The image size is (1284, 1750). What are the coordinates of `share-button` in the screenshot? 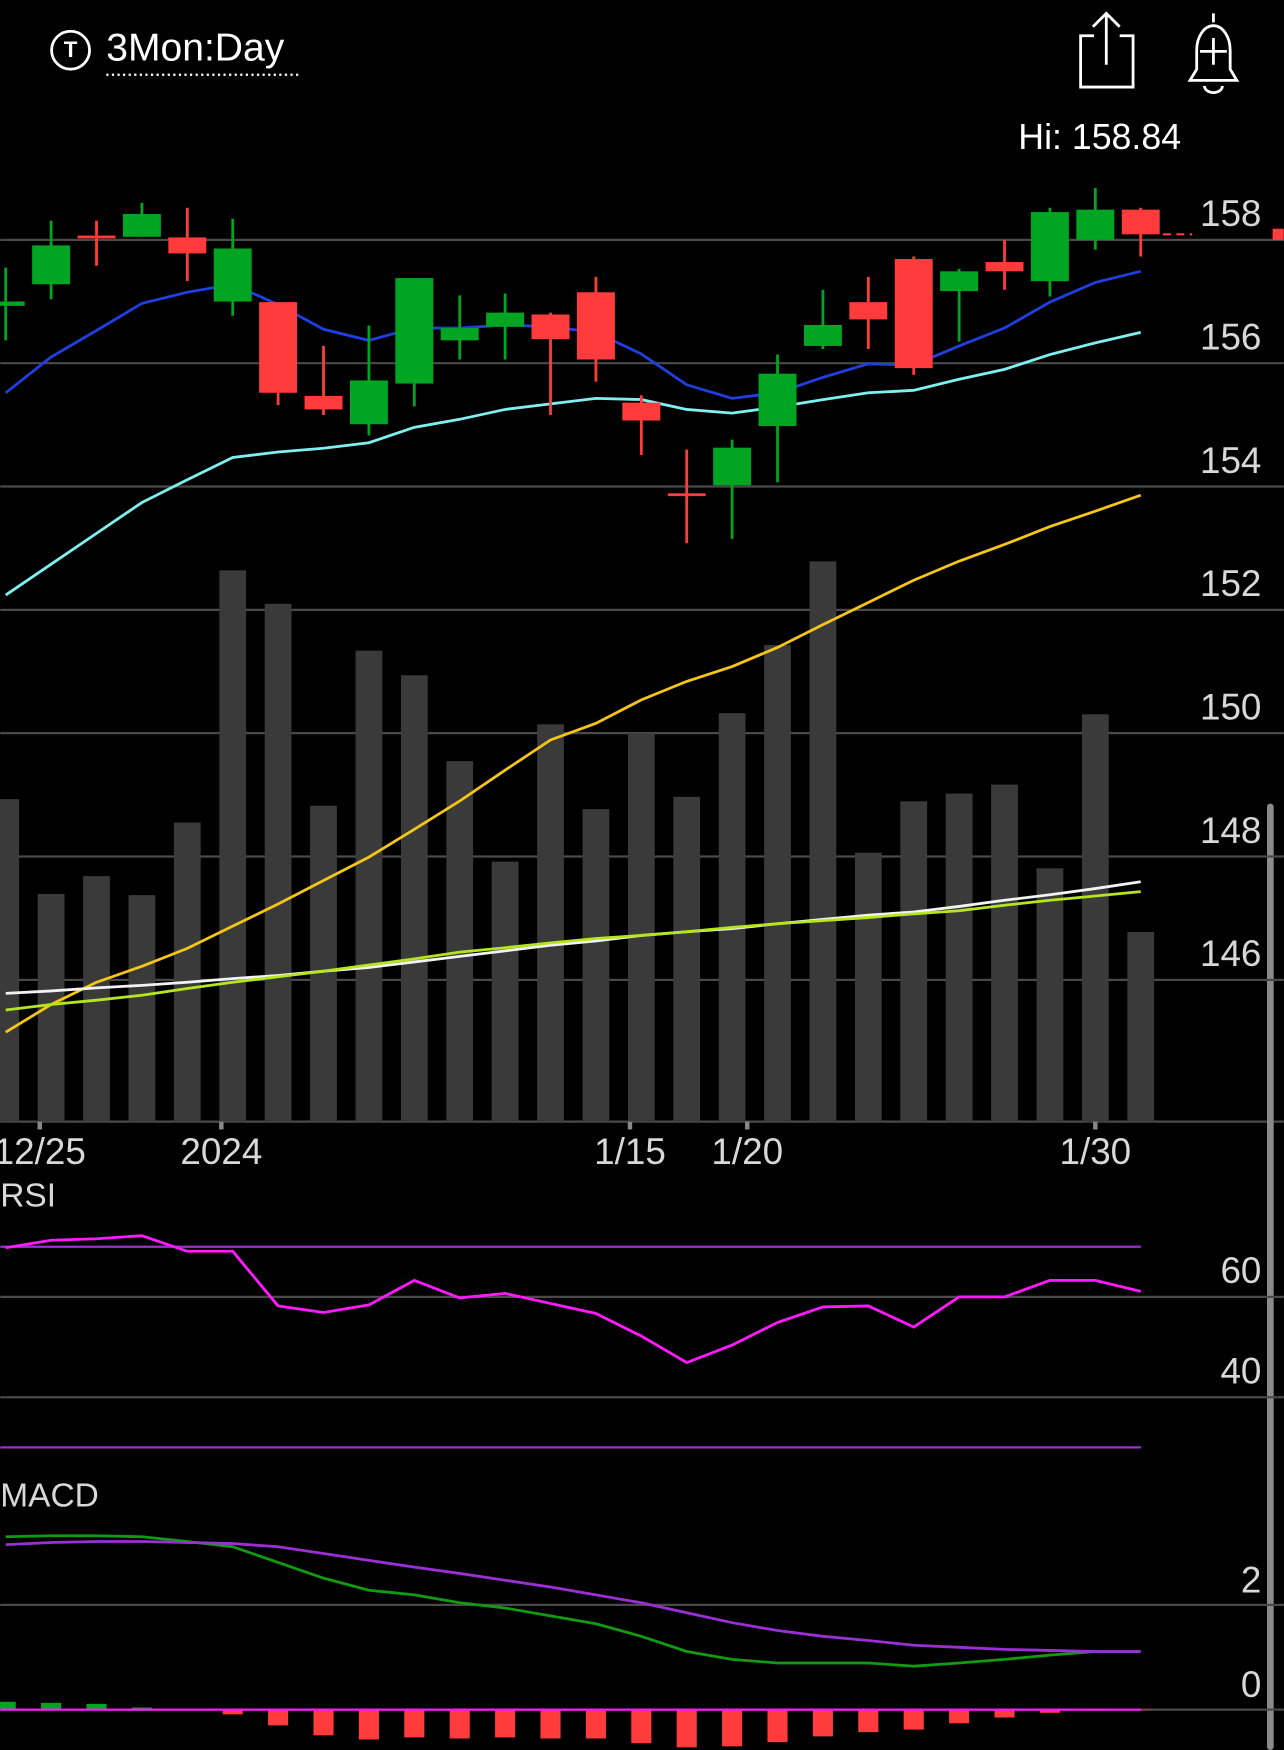 It's located at (1107, 50).